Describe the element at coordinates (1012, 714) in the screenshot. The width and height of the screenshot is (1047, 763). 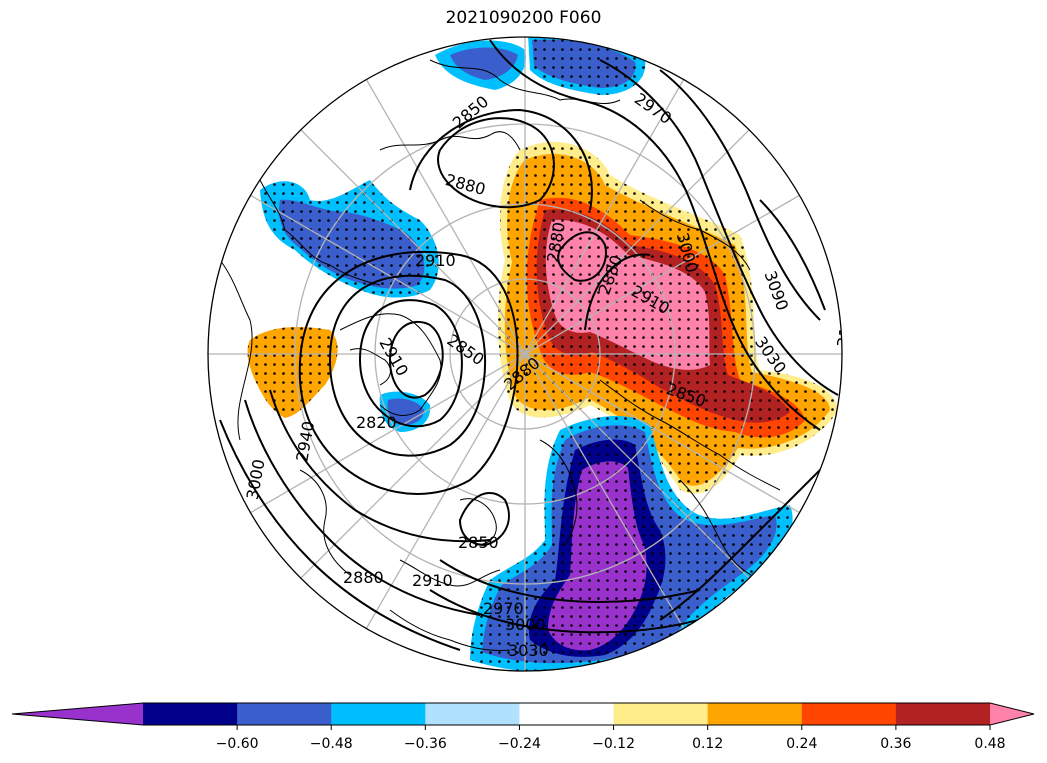
I see `colorbar-extend-high` at that location.